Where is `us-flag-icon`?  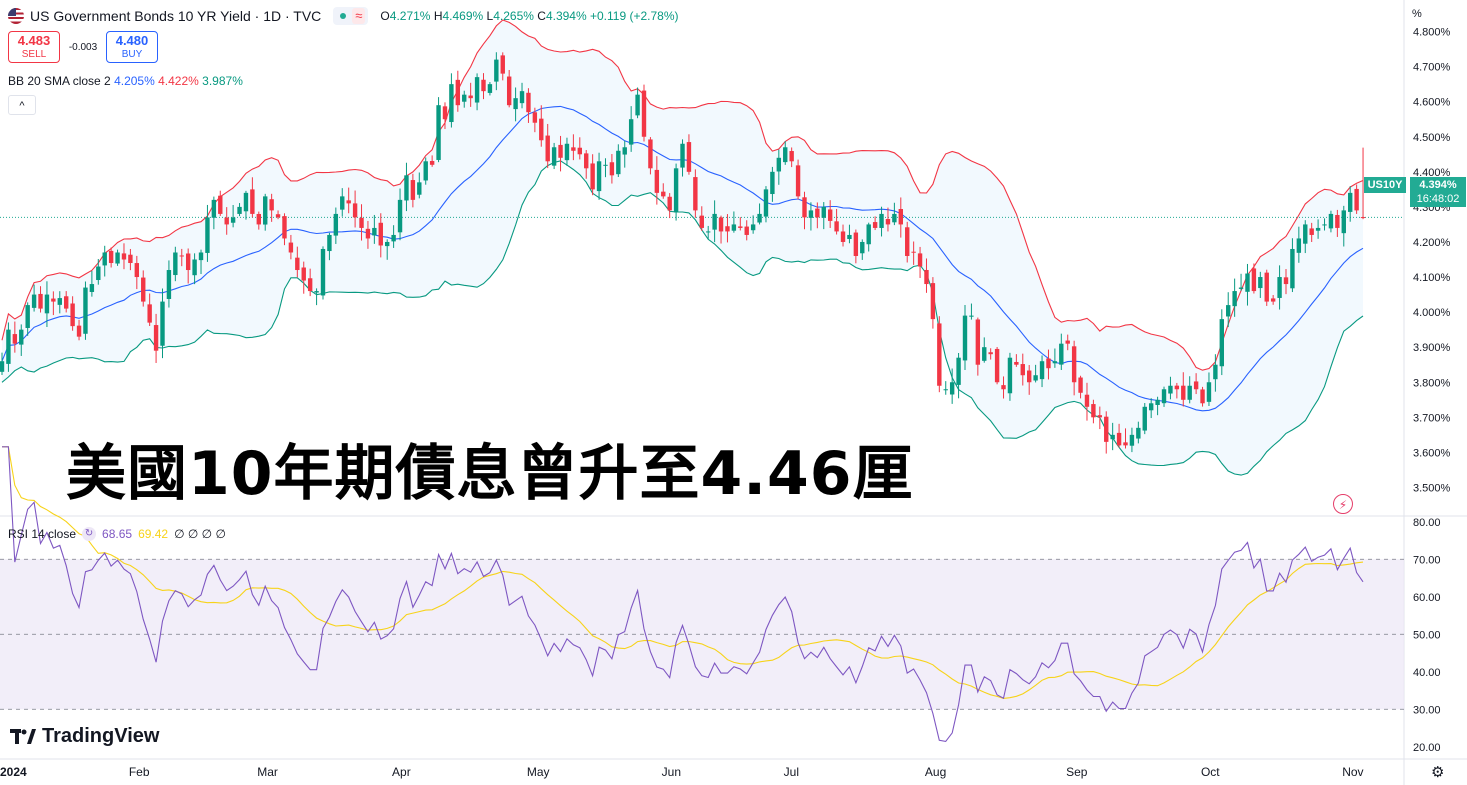 us-flag-icon is located at coordinates (16, 16).